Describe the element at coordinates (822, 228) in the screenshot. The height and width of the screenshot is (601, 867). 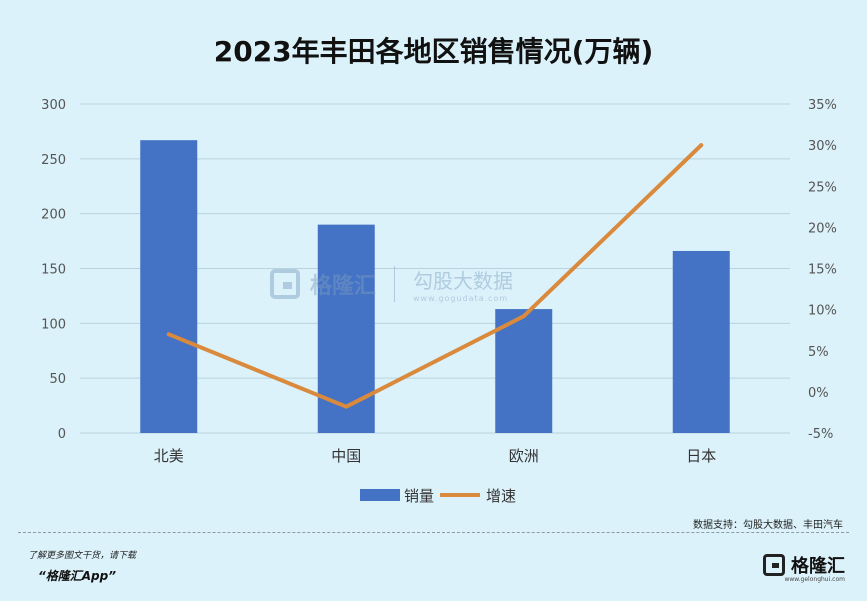
I see `right-tick-label: 20%` at that location.